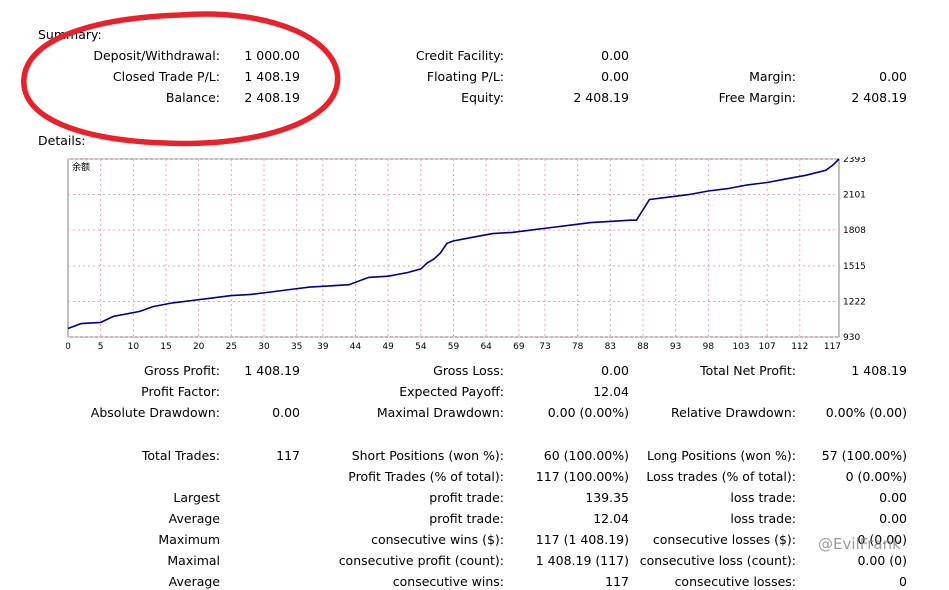 Image resolution: width=949 pixels, height=590 pixels. Describe the element at coordinates (189, 539) in the screenshot. I see `maximum-label: Maximum` at that location.